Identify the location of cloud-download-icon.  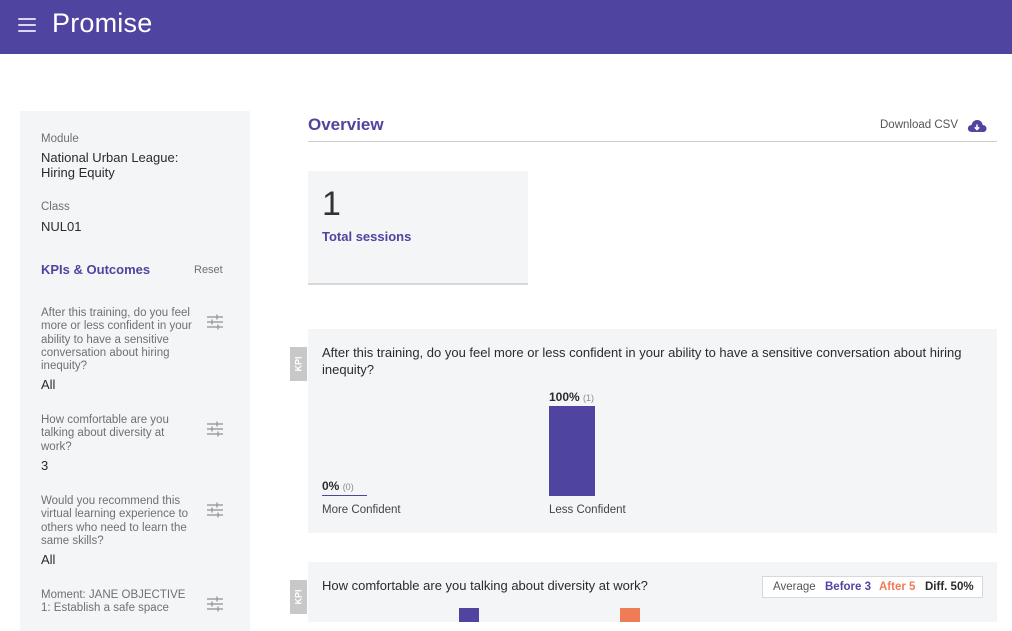
(977, 126).